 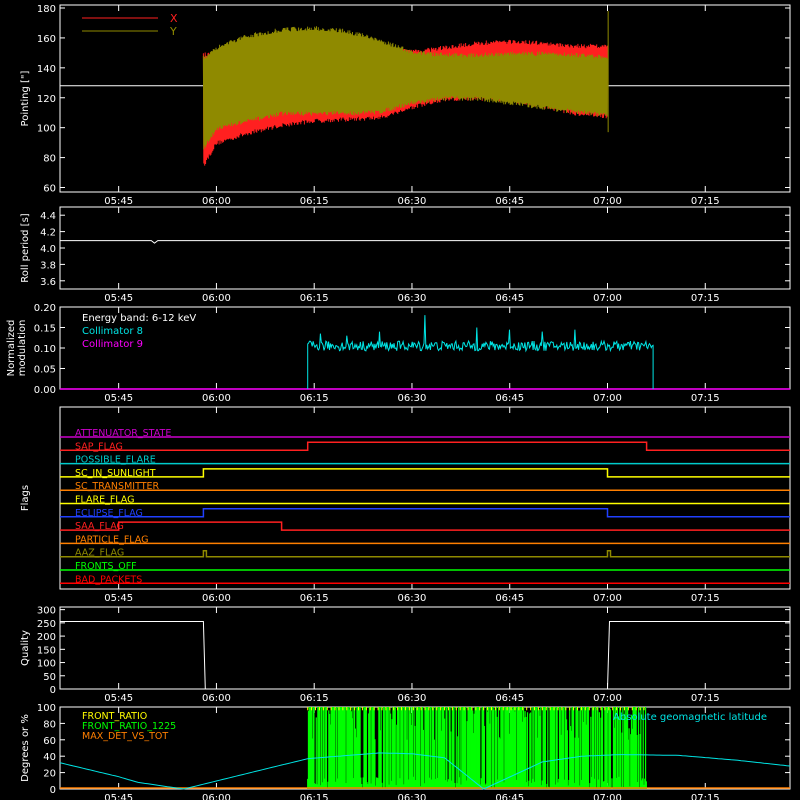 What do you see at coordinates (45, 349) in the screenshot?
I see `y-tick-label: 0.10` at bounding box center [45, 349].